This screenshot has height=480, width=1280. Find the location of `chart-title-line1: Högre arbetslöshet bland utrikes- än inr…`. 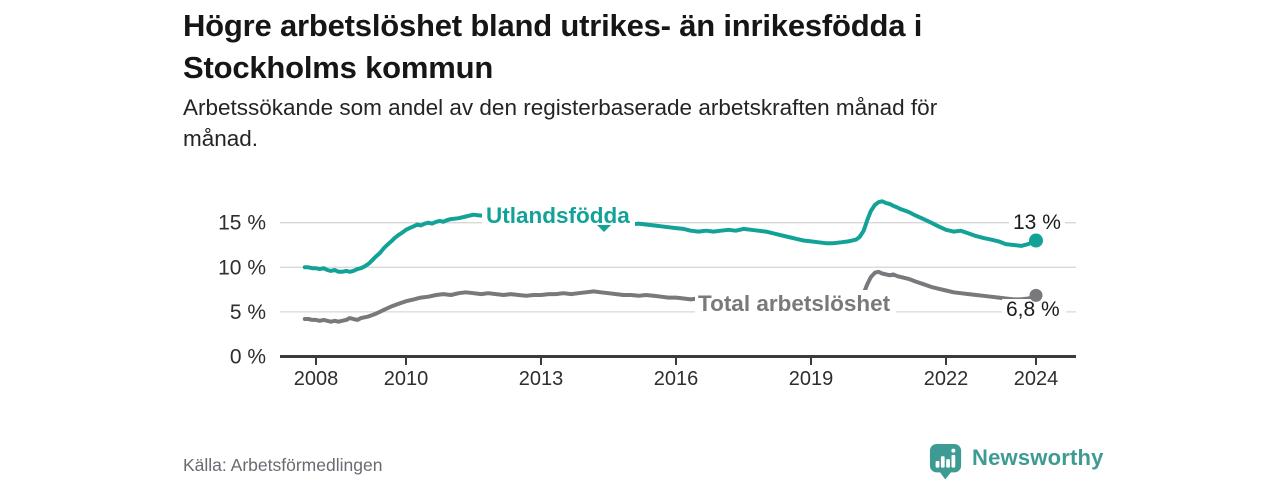

chart-title-line1: Högre arbetslöshet bland utrikes- än inr… is located at coordinates (553, 25).